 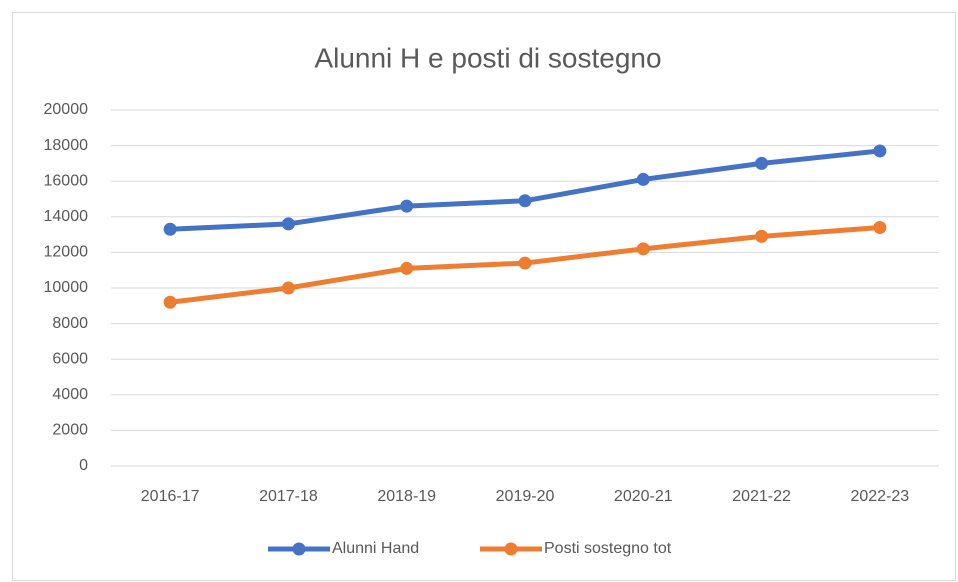 What do you see at coordinates (761, 496) in the screenshot?
I see `x-tick-label: 2021-22` at bounding box center [761, 496].